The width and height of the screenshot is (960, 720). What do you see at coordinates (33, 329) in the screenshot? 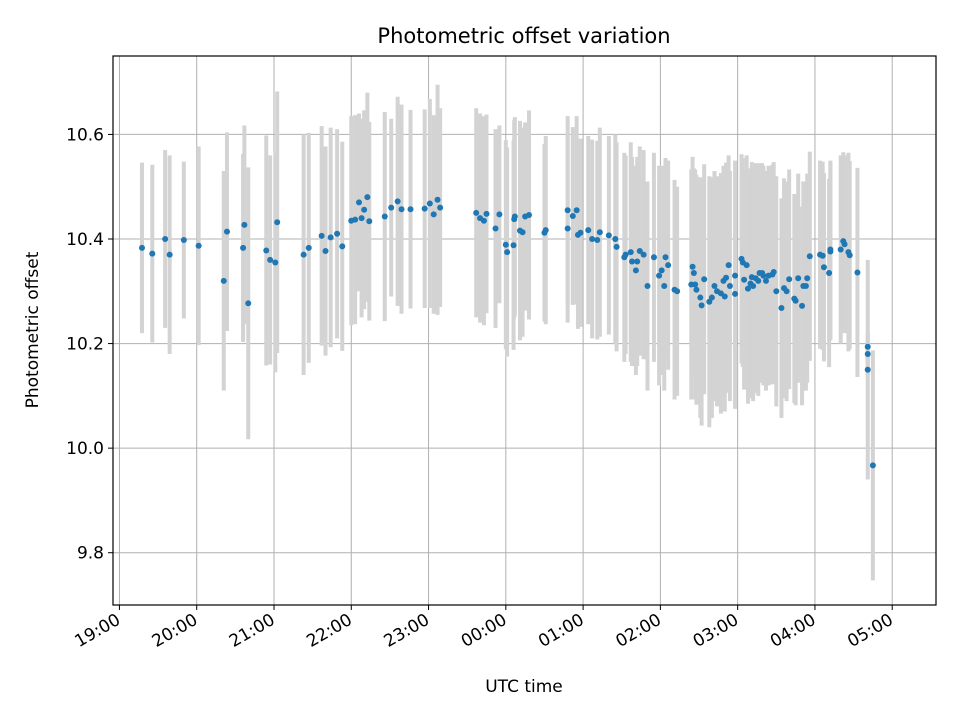
I see `y-axis-label: Photometric offset` at bounding box center [33, 329].